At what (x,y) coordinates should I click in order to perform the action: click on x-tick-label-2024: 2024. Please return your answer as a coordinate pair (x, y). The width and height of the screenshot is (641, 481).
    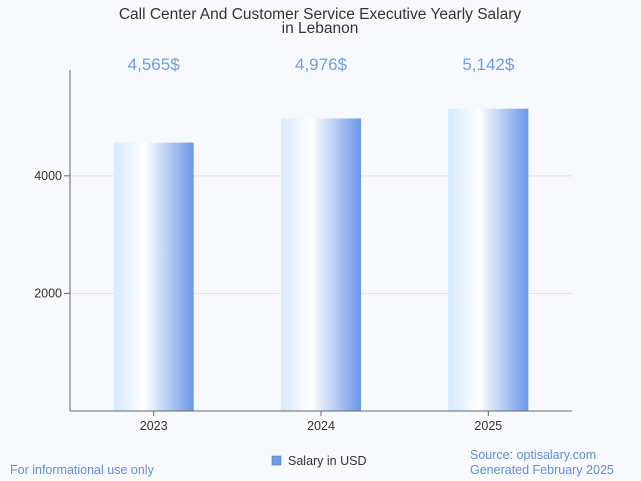
    Looking at the image, I should click on (321, 426).